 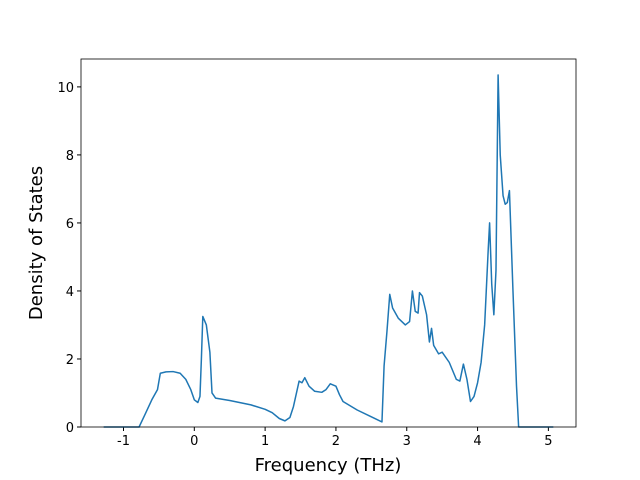 I want to click on y-tick-label: 10, so click(x=65, y=88).